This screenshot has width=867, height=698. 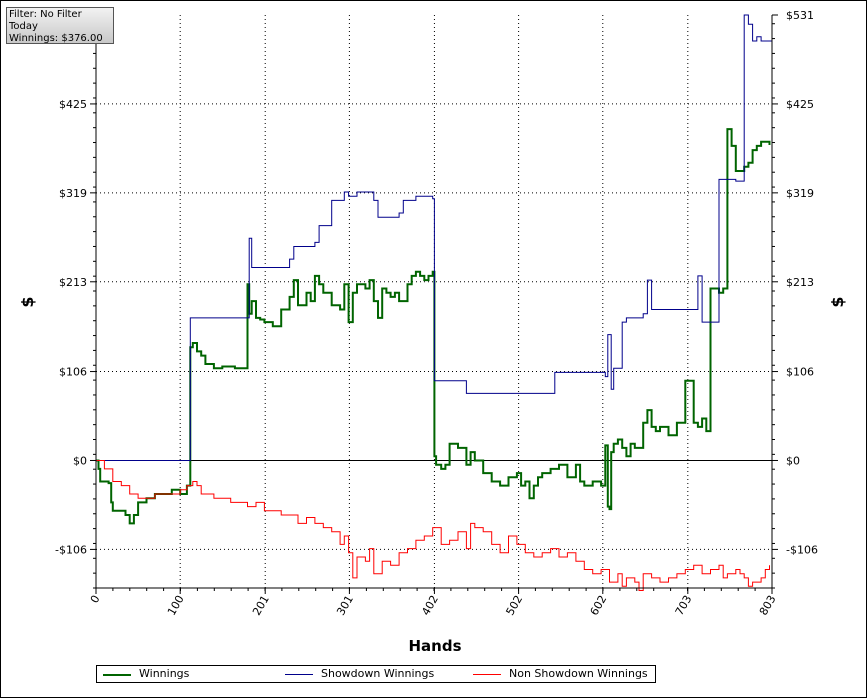 What do you see at coordinates (73, 193) in the screenshot?
I see `y-tick-label-left: $319` at bounding box center [73, 193].